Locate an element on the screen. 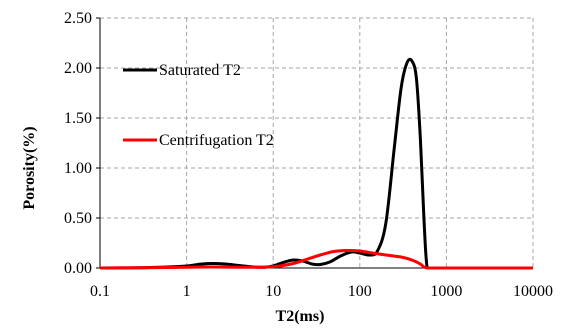 The image size is (571, 329). y-axis-title: Porosity(%) is located at coordinates (29, 167).